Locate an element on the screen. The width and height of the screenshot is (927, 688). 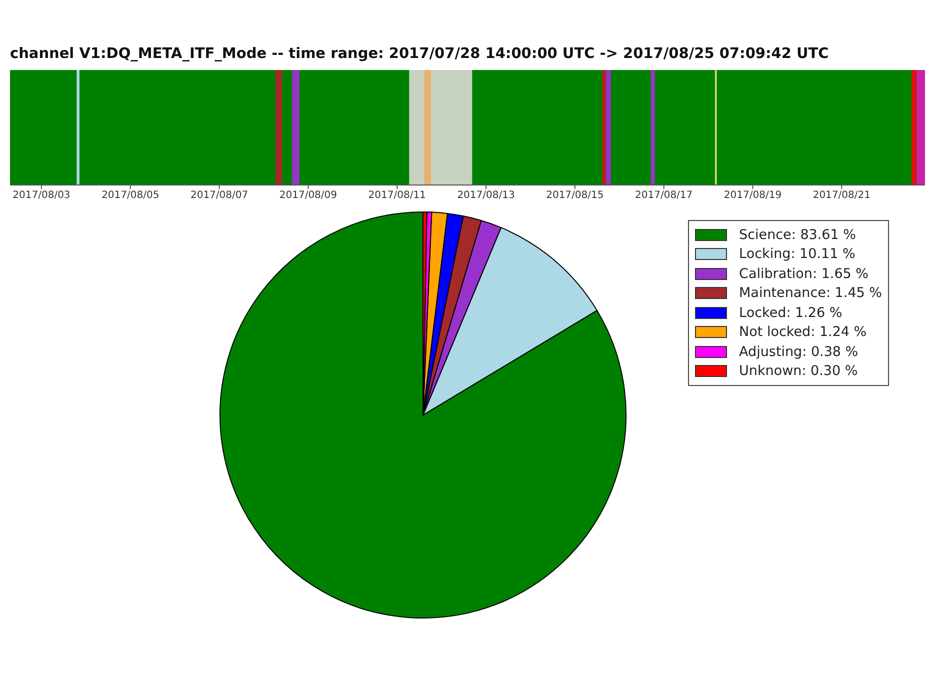
x-tick-label: 2017/08/13 is located at coordinates (486, 196).